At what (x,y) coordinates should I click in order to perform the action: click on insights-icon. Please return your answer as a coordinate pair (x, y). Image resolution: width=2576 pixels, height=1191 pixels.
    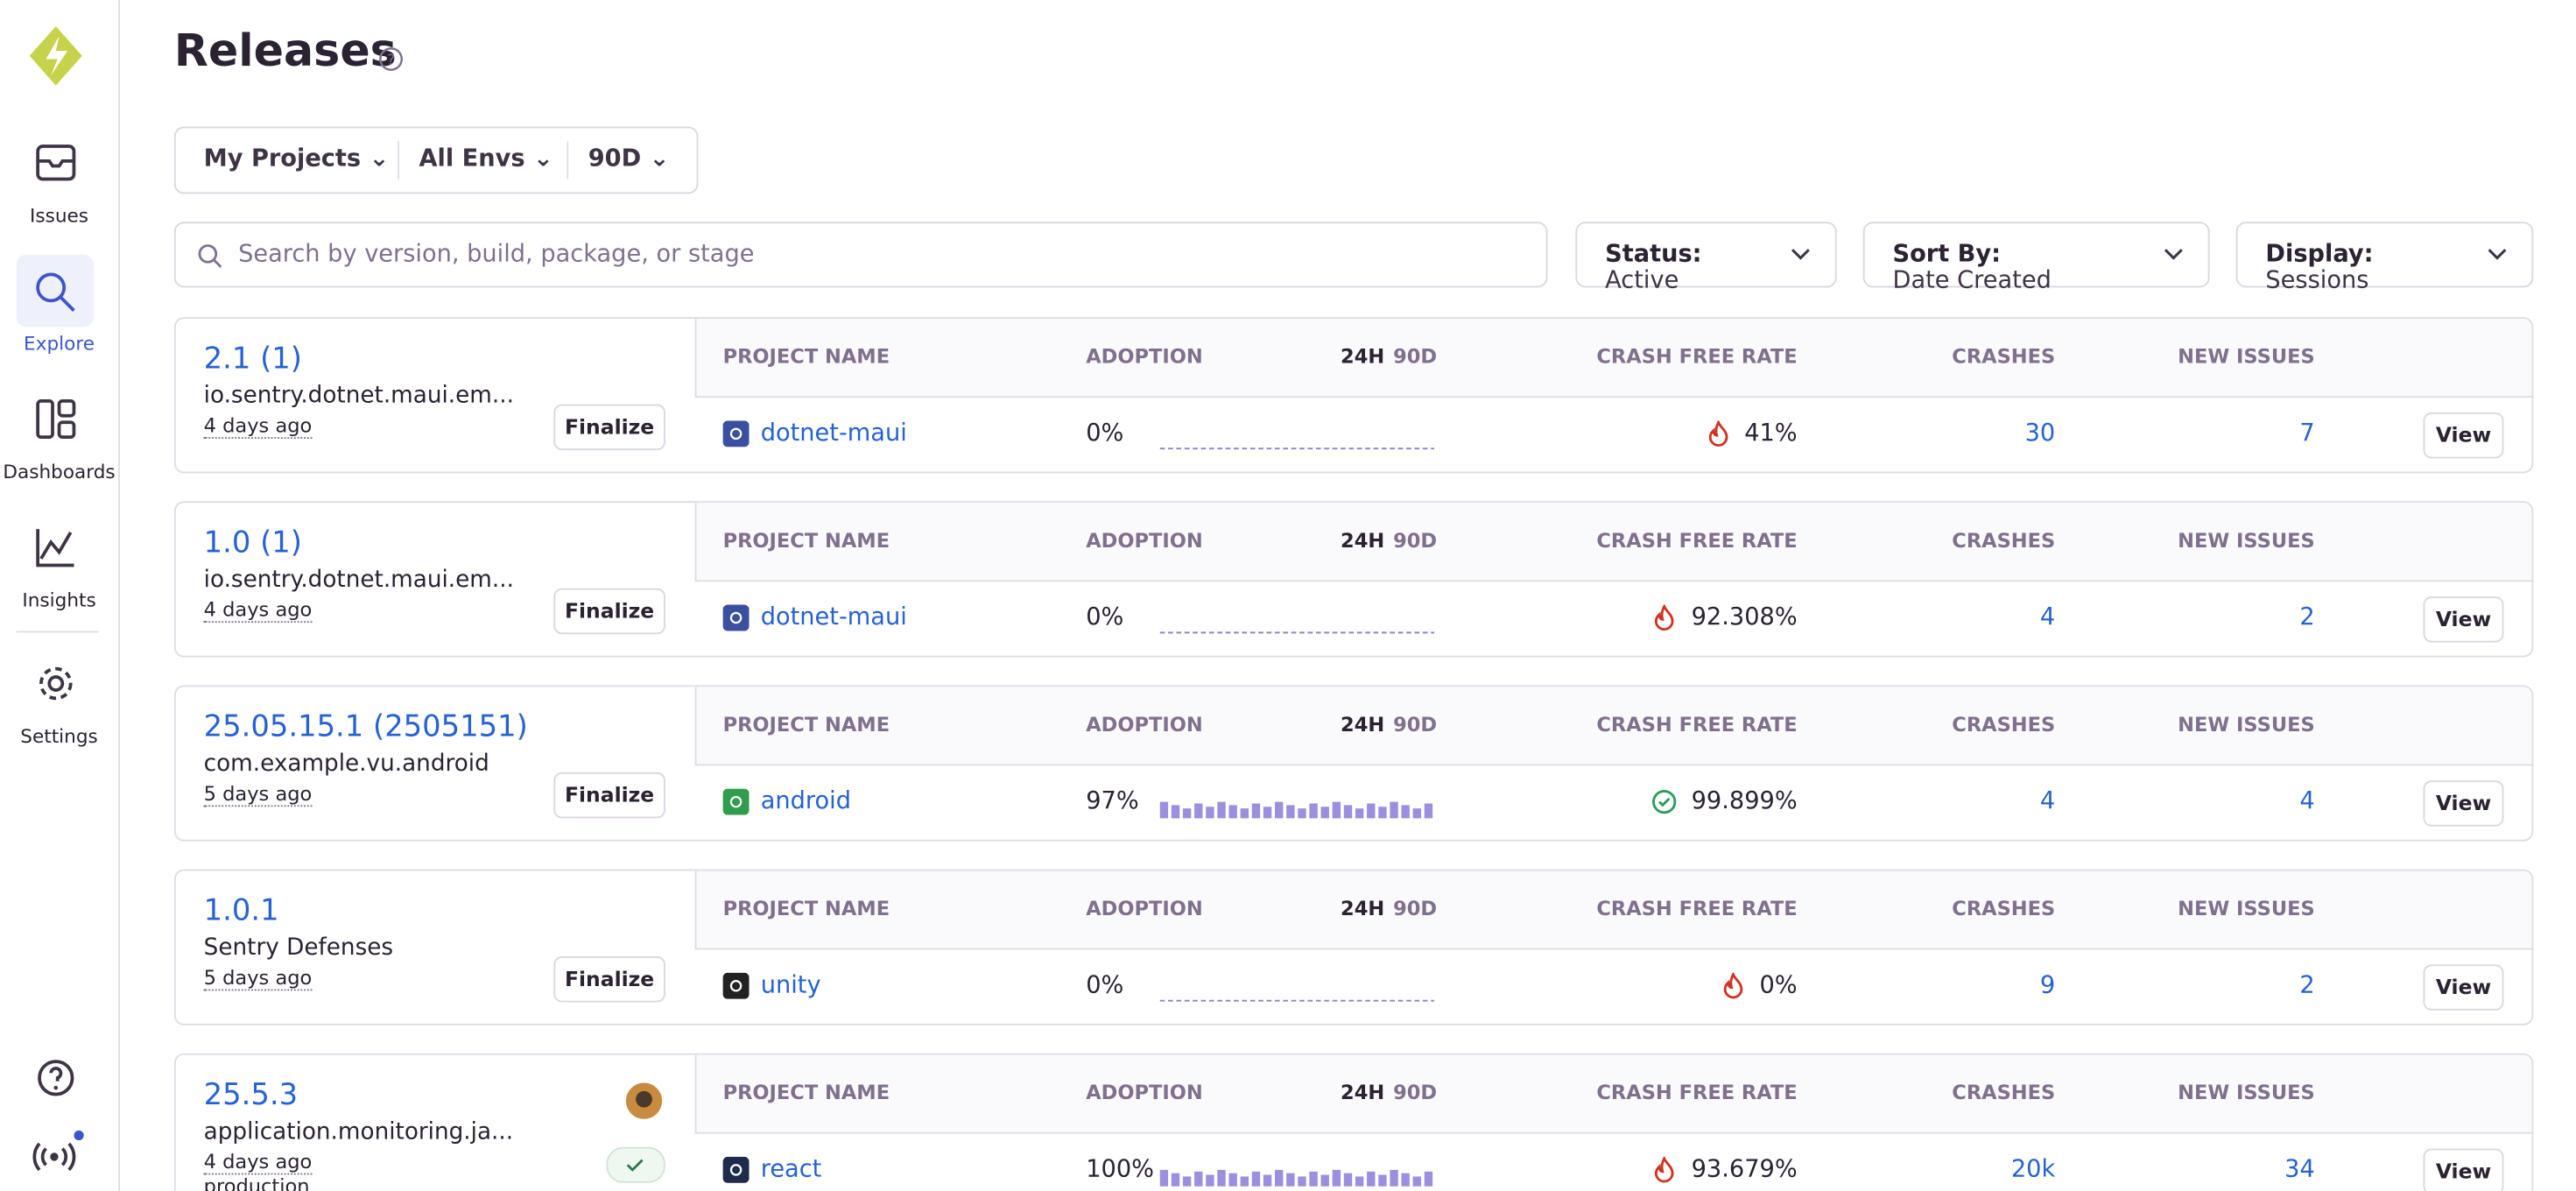
    Looking at the image, I should click on (55, 546).